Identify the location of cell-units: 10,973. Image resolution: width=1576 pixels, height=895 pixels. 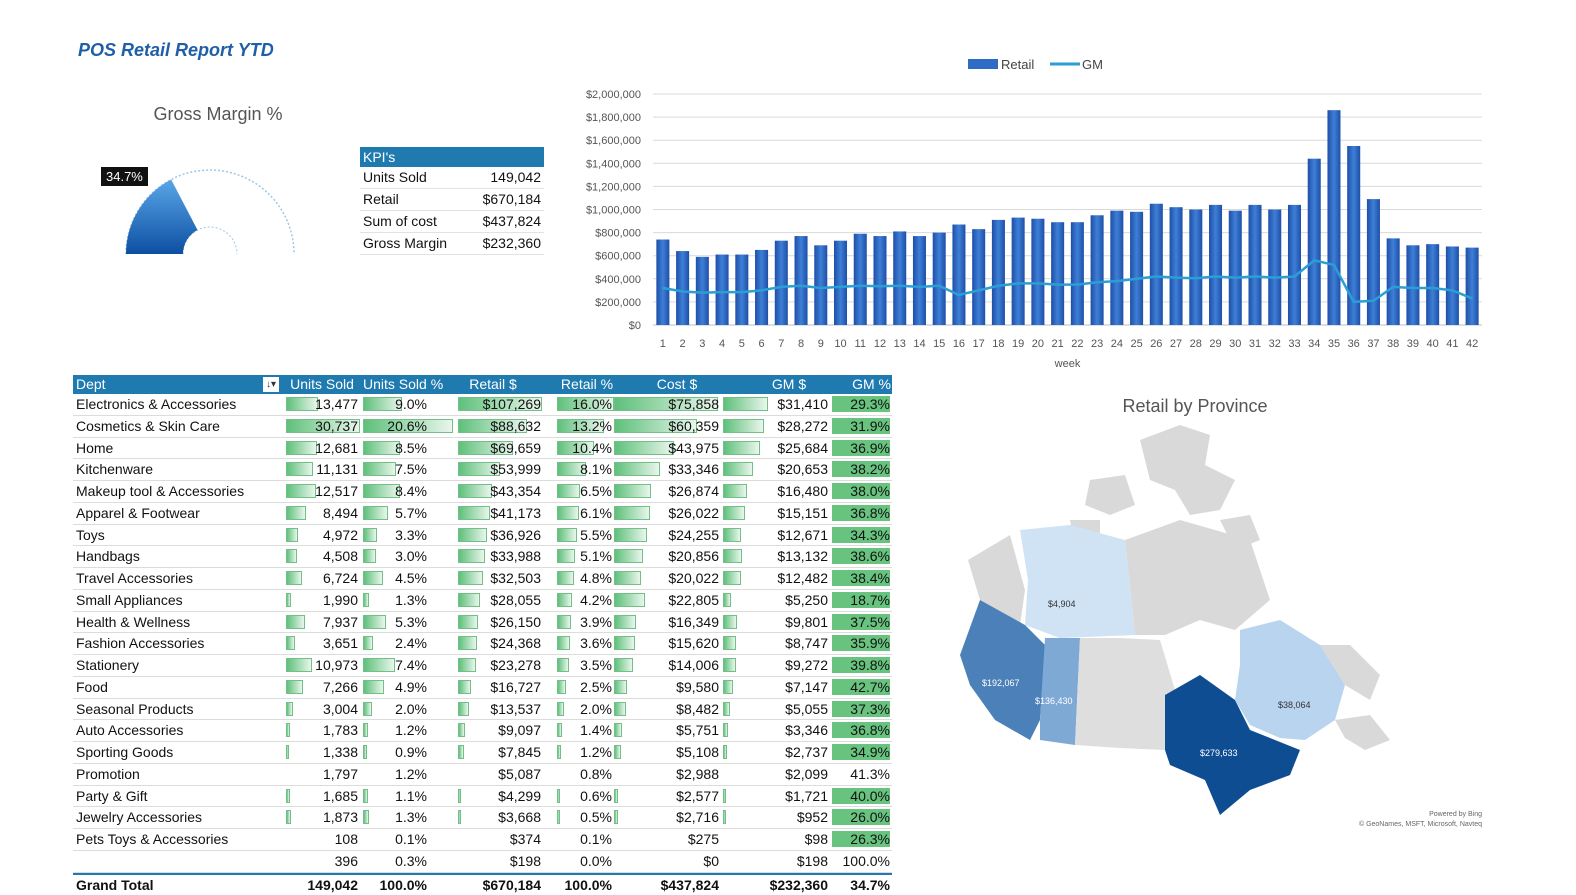
(322, 665).